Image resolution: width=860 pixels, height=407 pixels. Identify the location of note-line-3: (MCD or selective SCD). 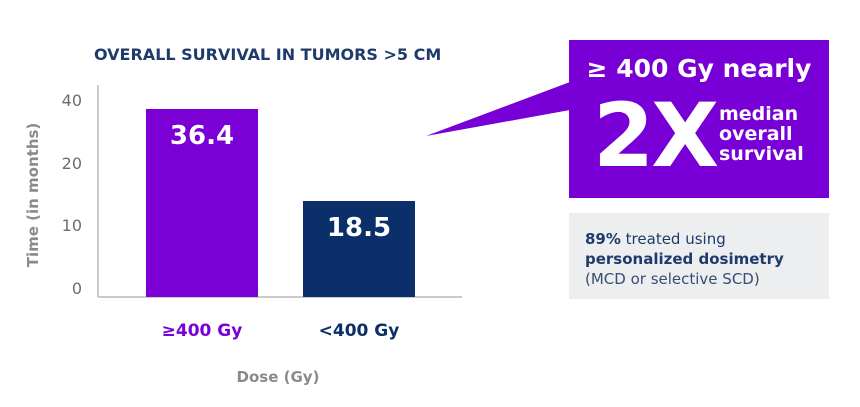
(672, 279).